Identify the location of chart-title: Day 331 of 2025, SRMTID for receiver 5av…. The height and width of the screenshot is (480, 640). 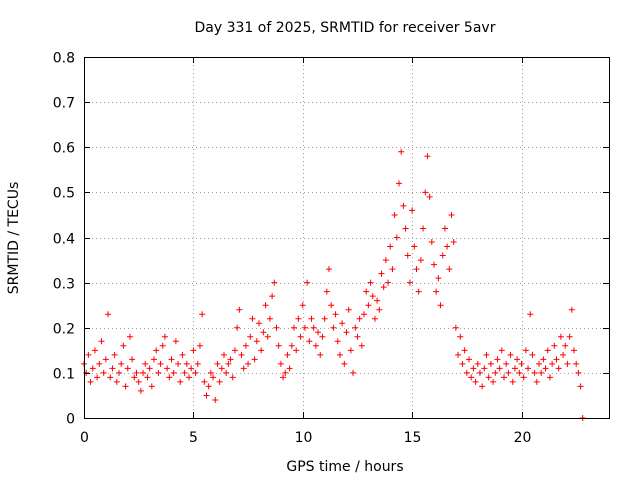
(345, 28).